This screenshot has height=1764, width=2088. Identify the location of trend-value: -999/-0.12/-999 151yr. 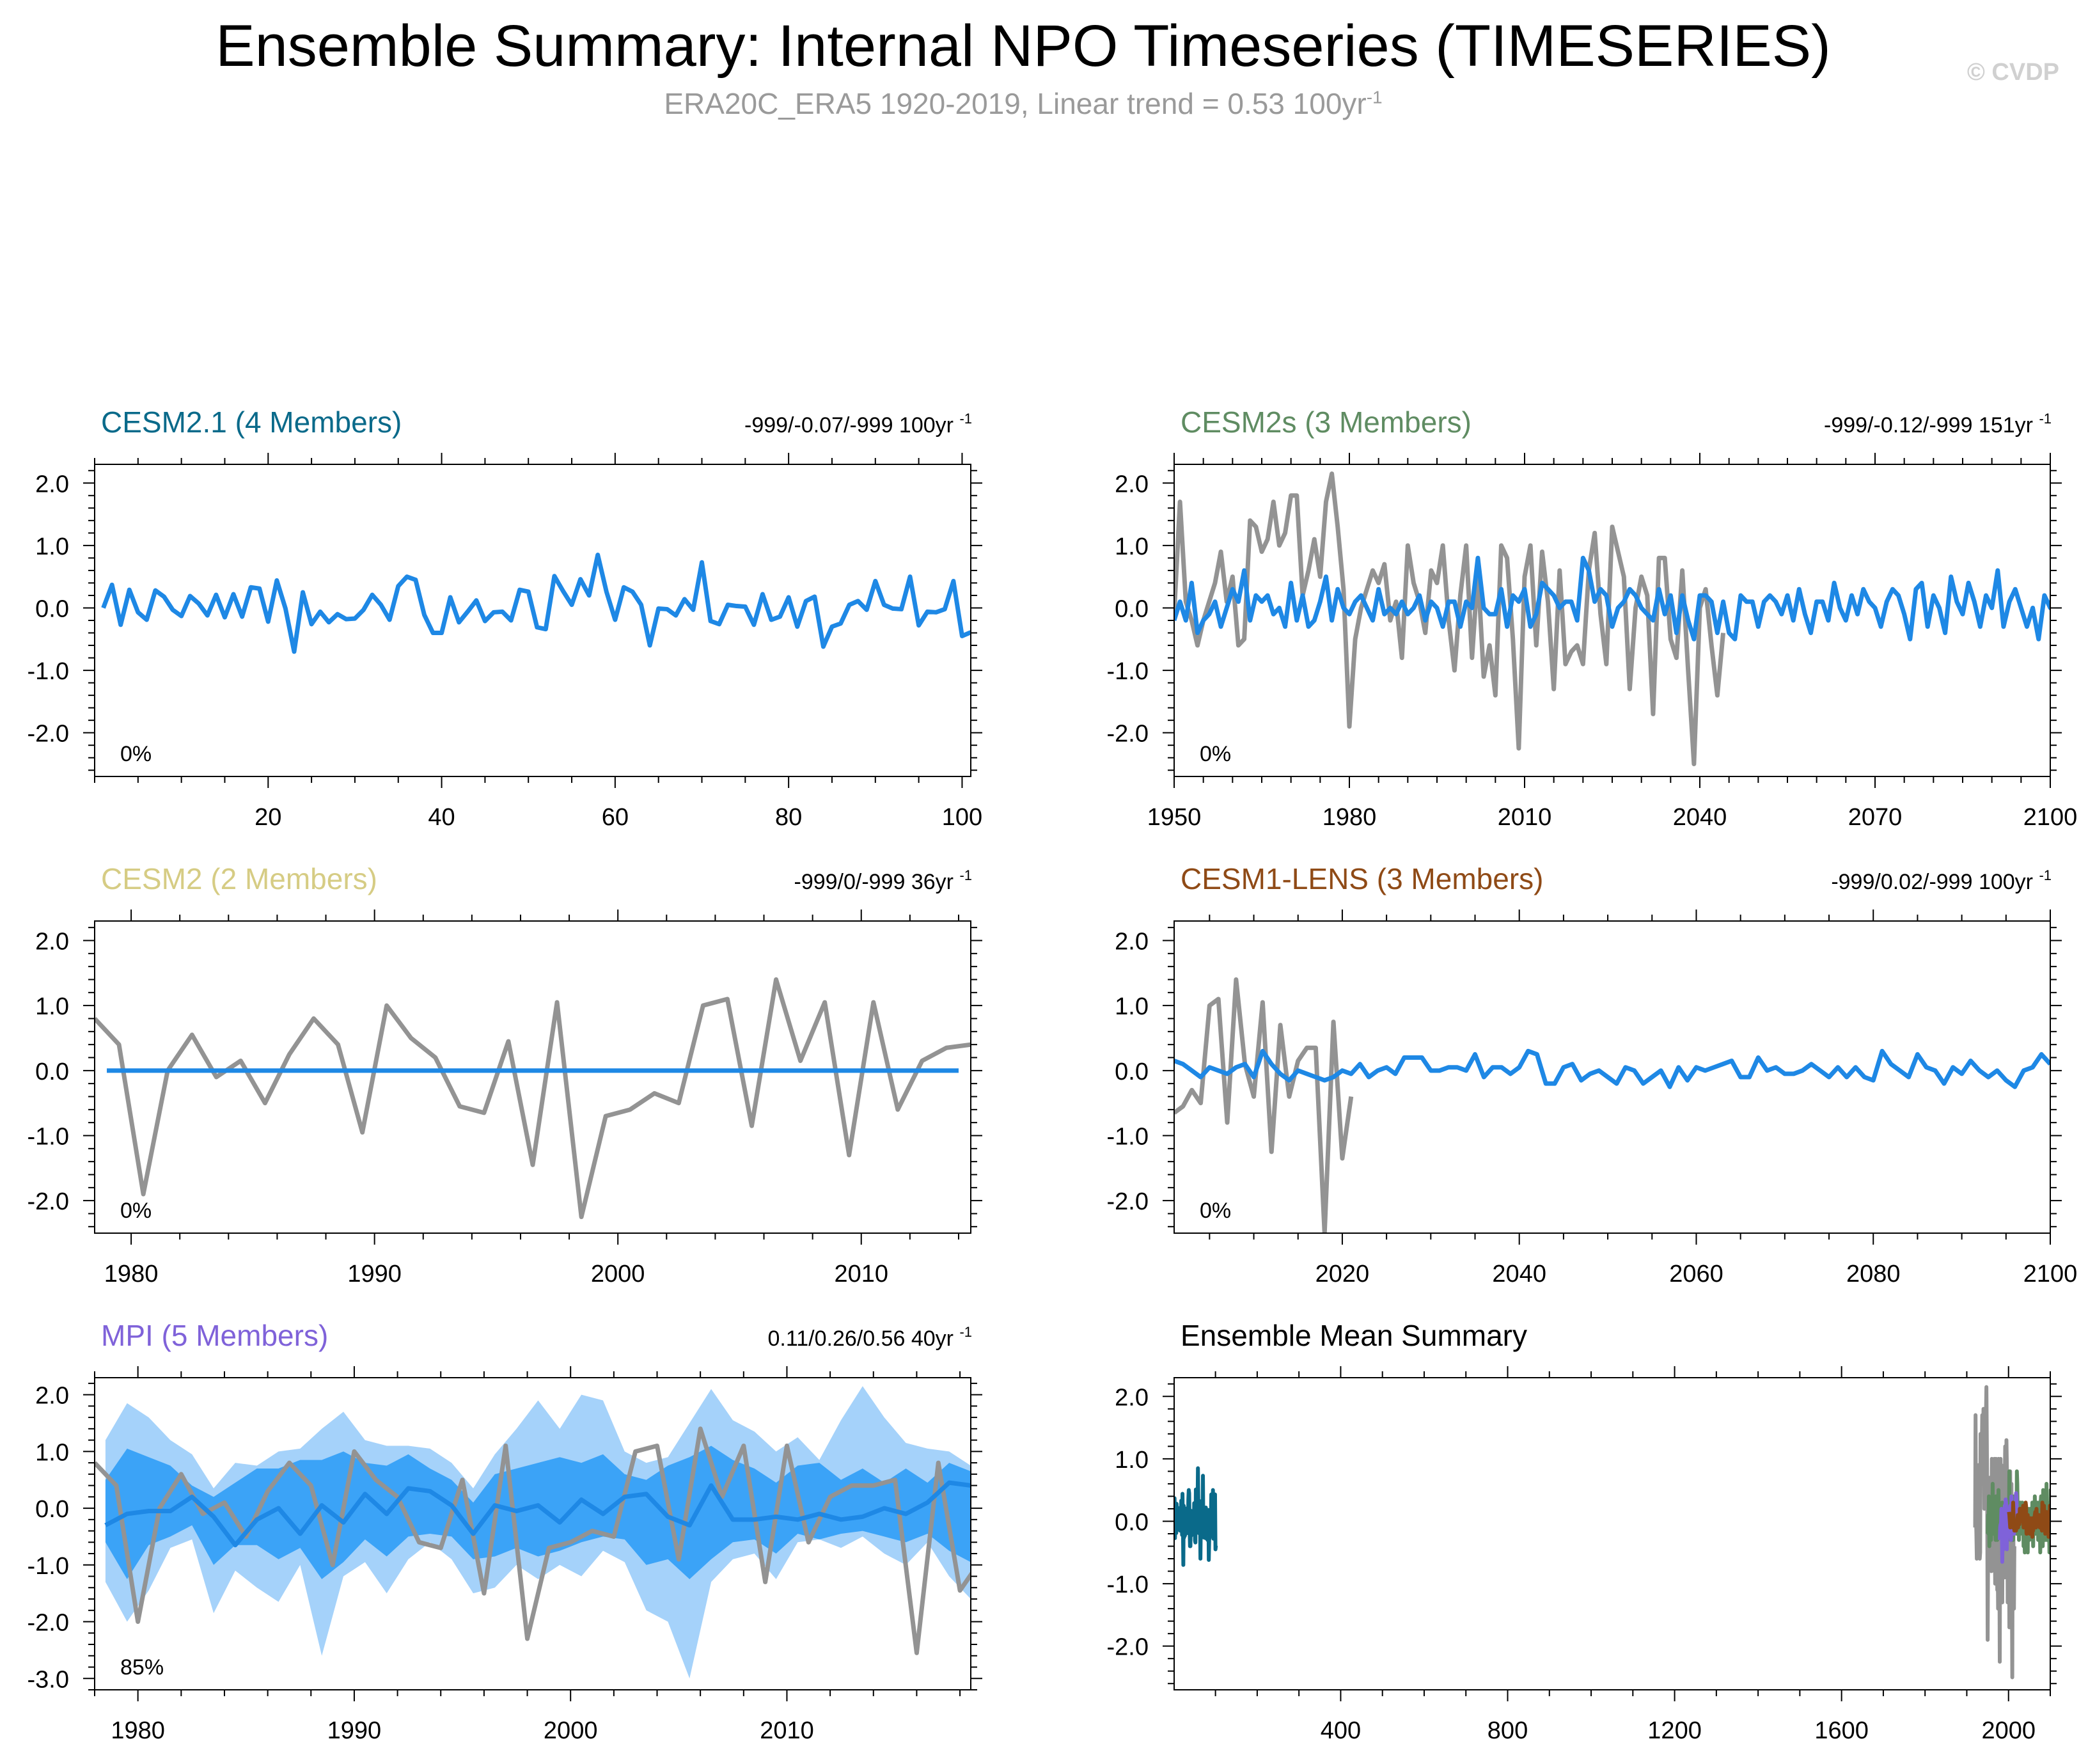
(1931, 425).